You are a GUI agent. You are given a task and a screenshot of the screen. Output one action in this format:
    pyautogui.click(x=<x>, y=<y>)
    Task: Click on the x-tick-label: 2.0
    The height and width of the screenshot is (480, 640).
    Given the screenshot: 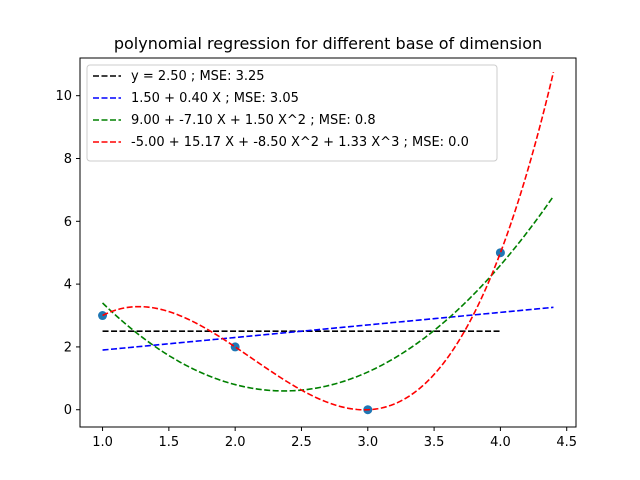 What is the action you would take?
    pyautogui.click(x=235, y=442)
    